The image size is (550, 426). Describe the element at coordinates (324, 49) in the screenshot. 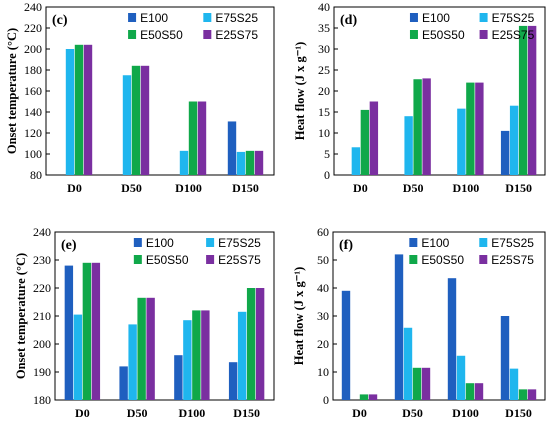

I see `y-tick-label: 30` at that location.